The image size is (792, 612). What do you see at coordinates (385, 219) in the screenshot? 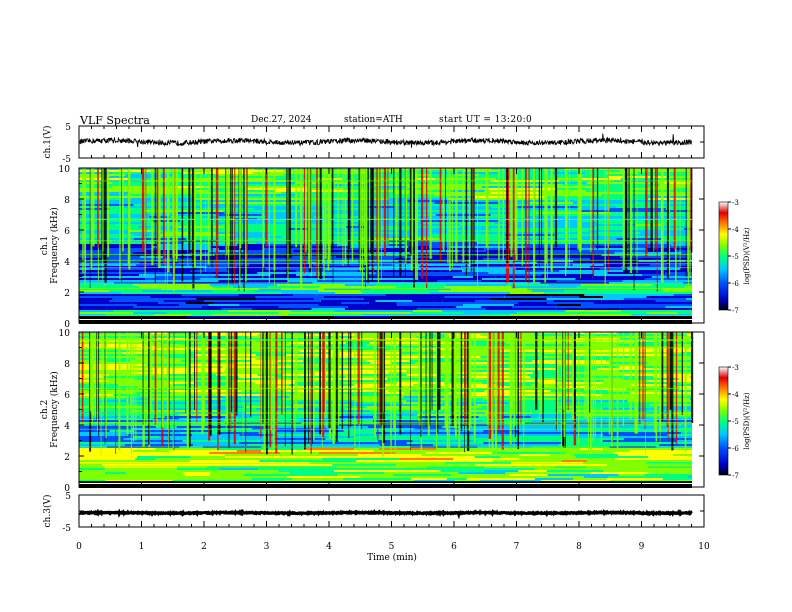
I see `ch1-spectrogram-panel-hline` at bounding box center [385, 219].